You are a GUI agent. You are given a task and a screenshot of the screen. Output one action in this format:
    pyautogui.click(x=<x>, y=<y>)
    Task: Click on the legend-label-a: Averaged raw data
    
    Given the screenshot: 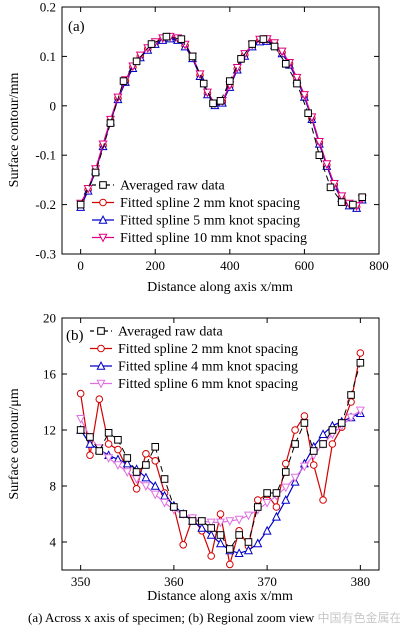 What is the action you would take?
    pyautogui.click(x=172, y=186)
    